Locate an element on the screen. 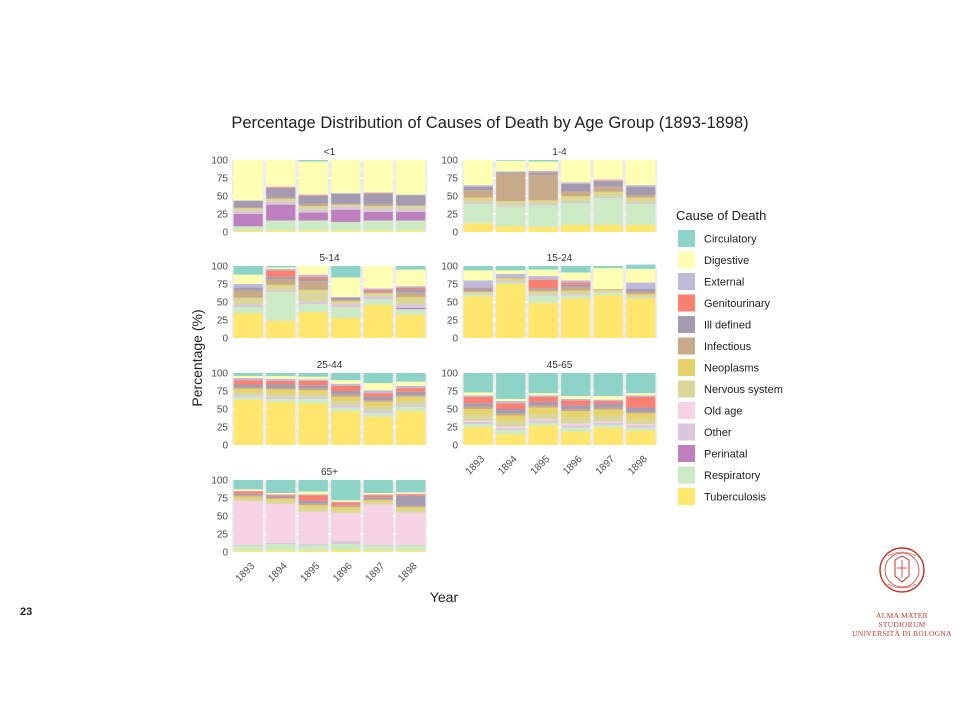 The width and height of the screenshot is (960, 720). legend-label: Perinatal is located at coordinates (725, 454).